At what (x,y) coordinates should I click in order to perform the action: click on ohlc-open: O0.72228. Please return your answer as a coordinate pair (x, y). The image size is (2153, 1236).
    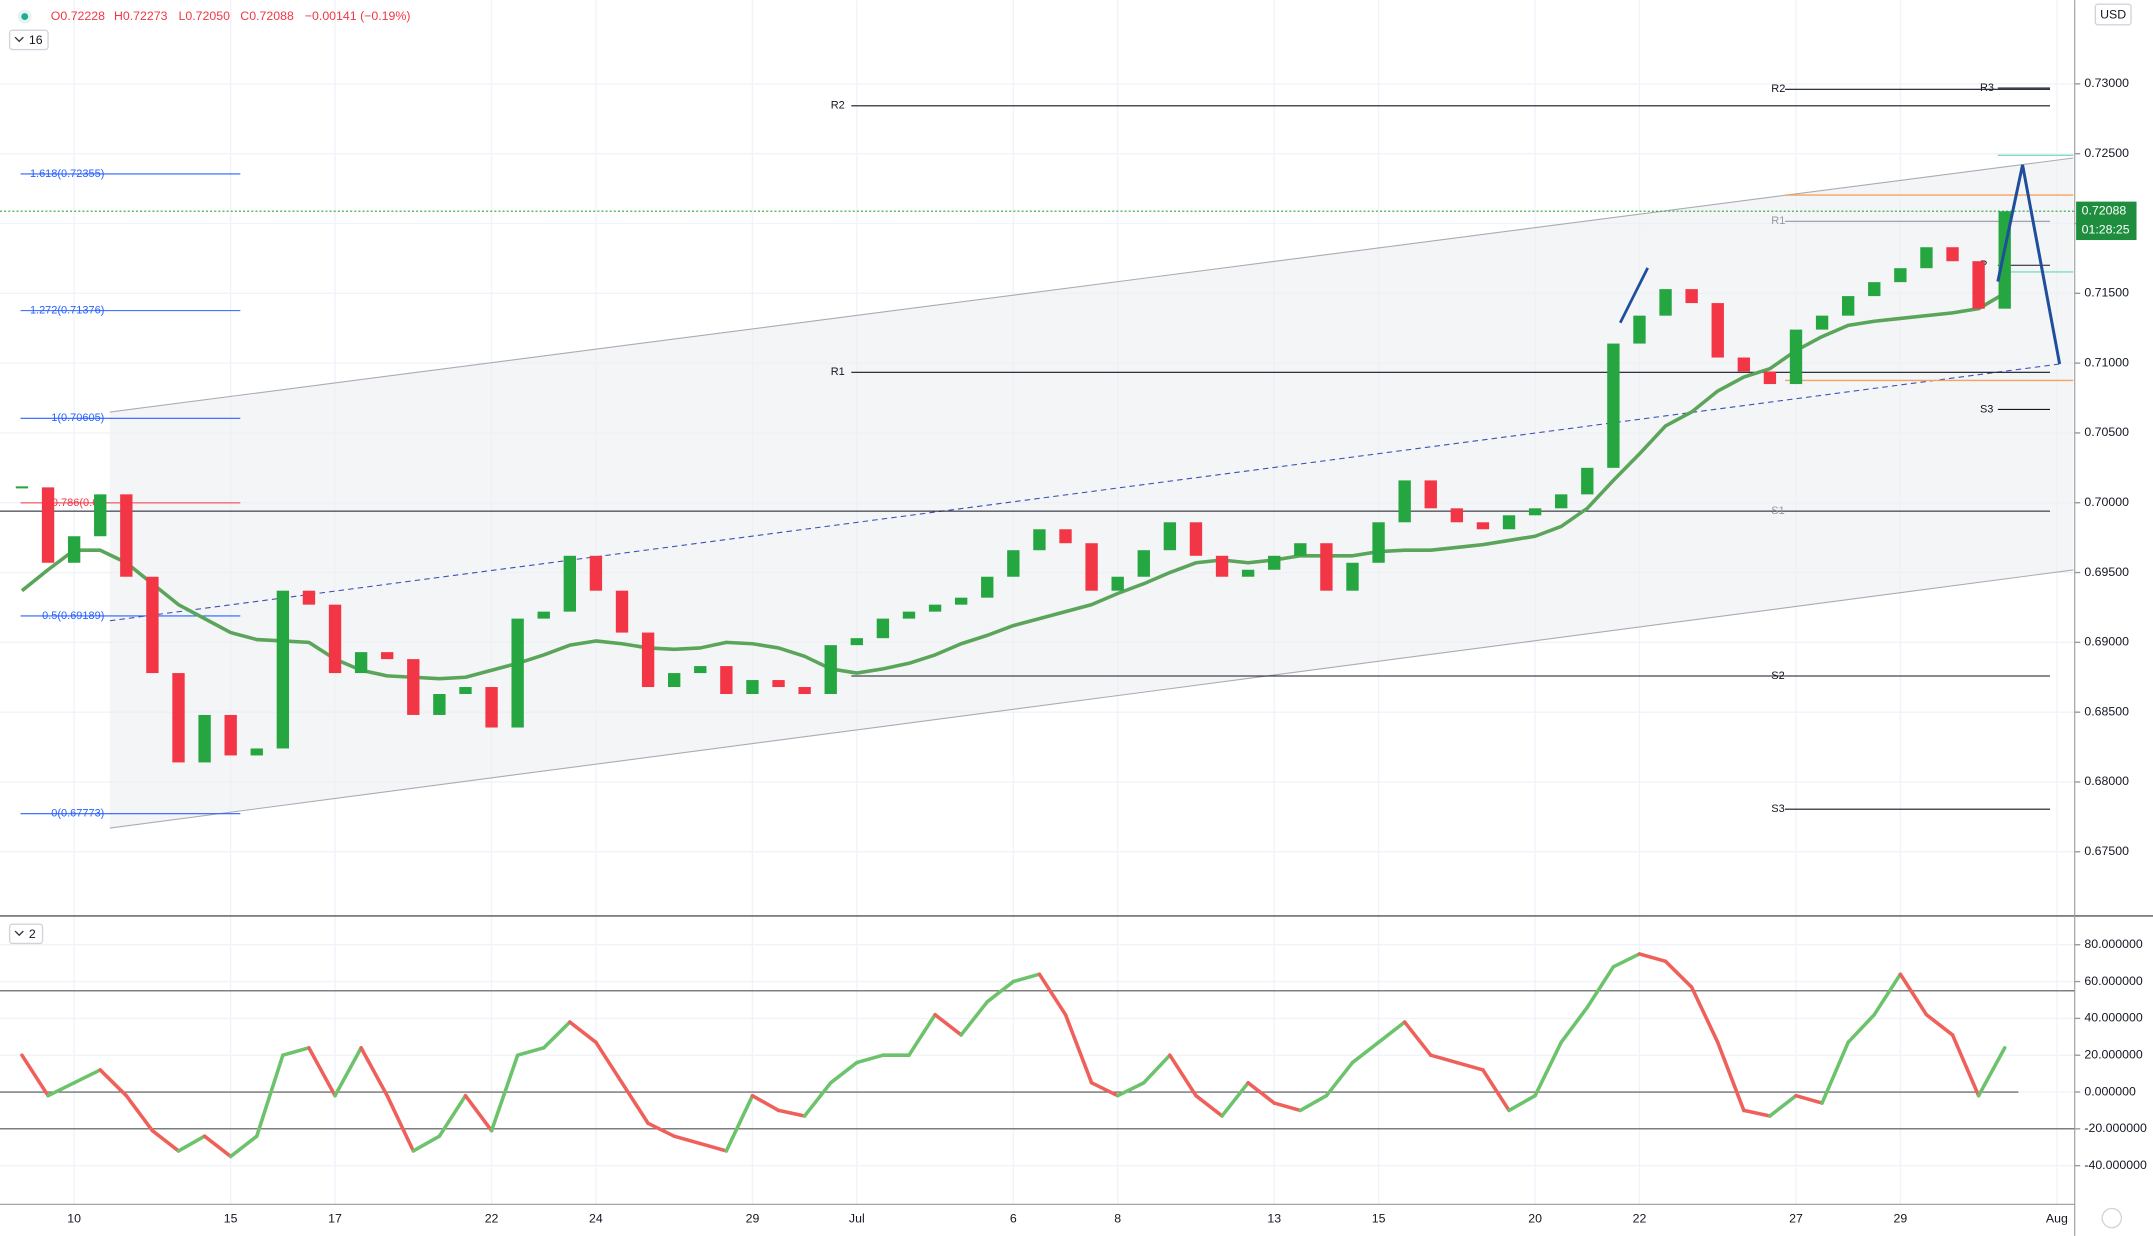
    Looking at the image, I should click on (78, 16).